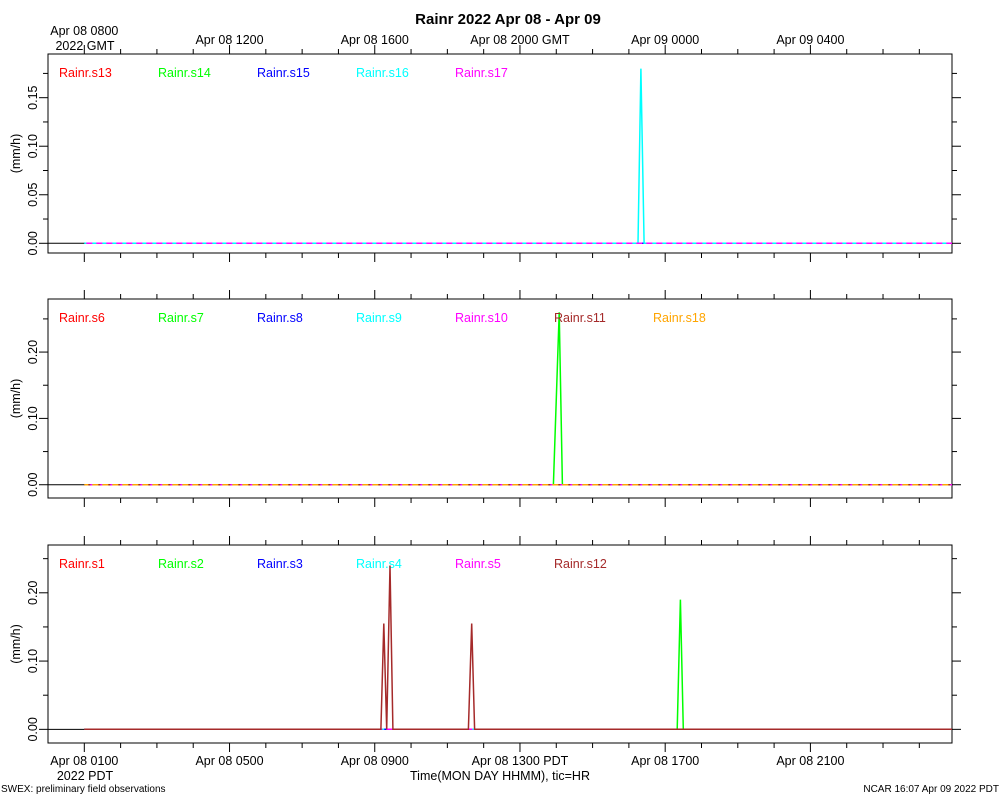 This screenshot has height=800, width=1000. Describe the element at coordinates (33, 97) in the screenshot. I see `y-tick-label: 0.15` at that location.